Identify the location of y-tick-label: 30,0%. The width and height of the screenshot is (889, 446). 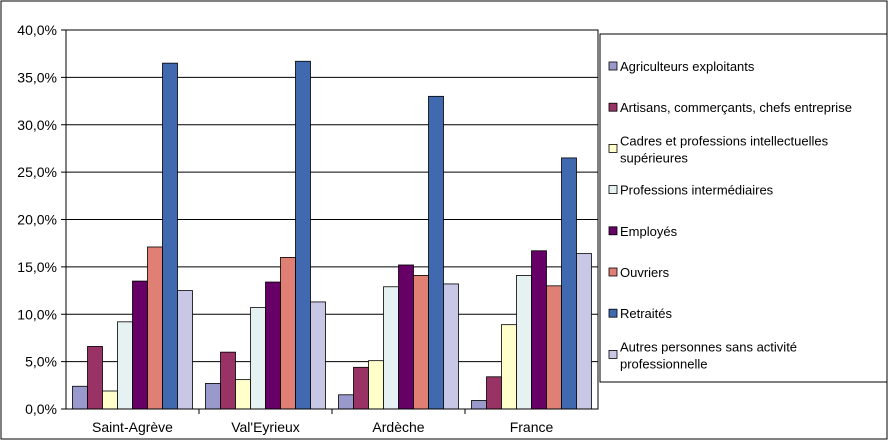
(37, 125).